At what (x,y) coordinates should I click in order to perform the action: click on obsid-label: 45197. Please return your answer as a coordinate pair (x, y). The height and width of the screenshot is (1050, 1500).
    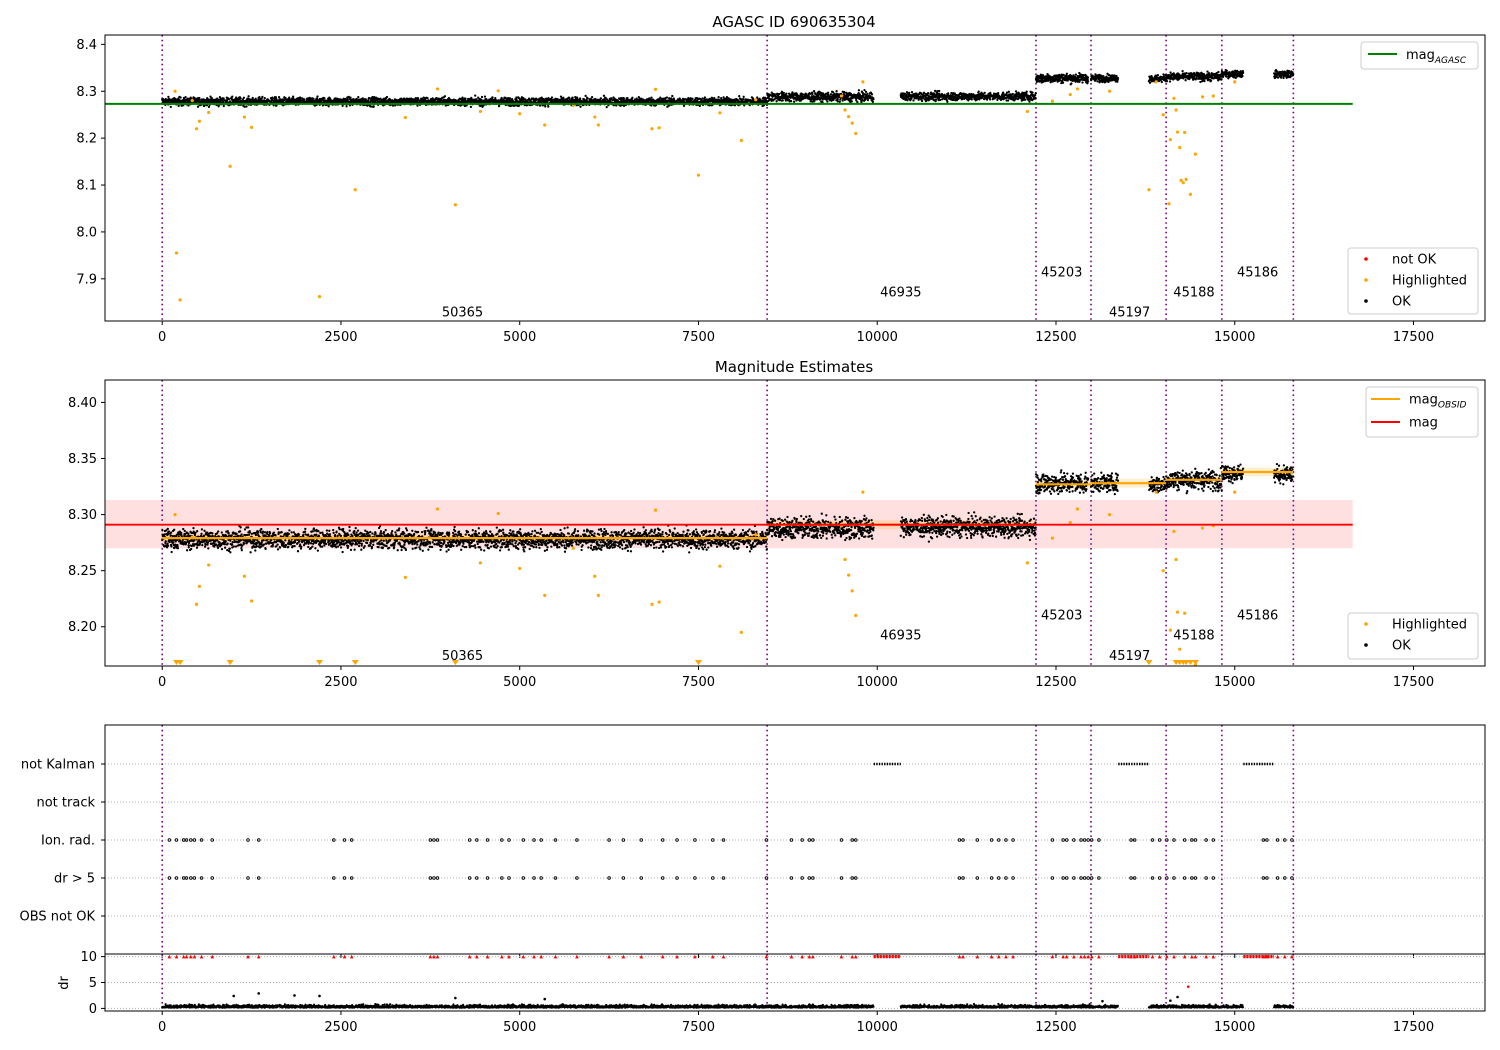
    Looking at the image, I should click on (1129, 313).